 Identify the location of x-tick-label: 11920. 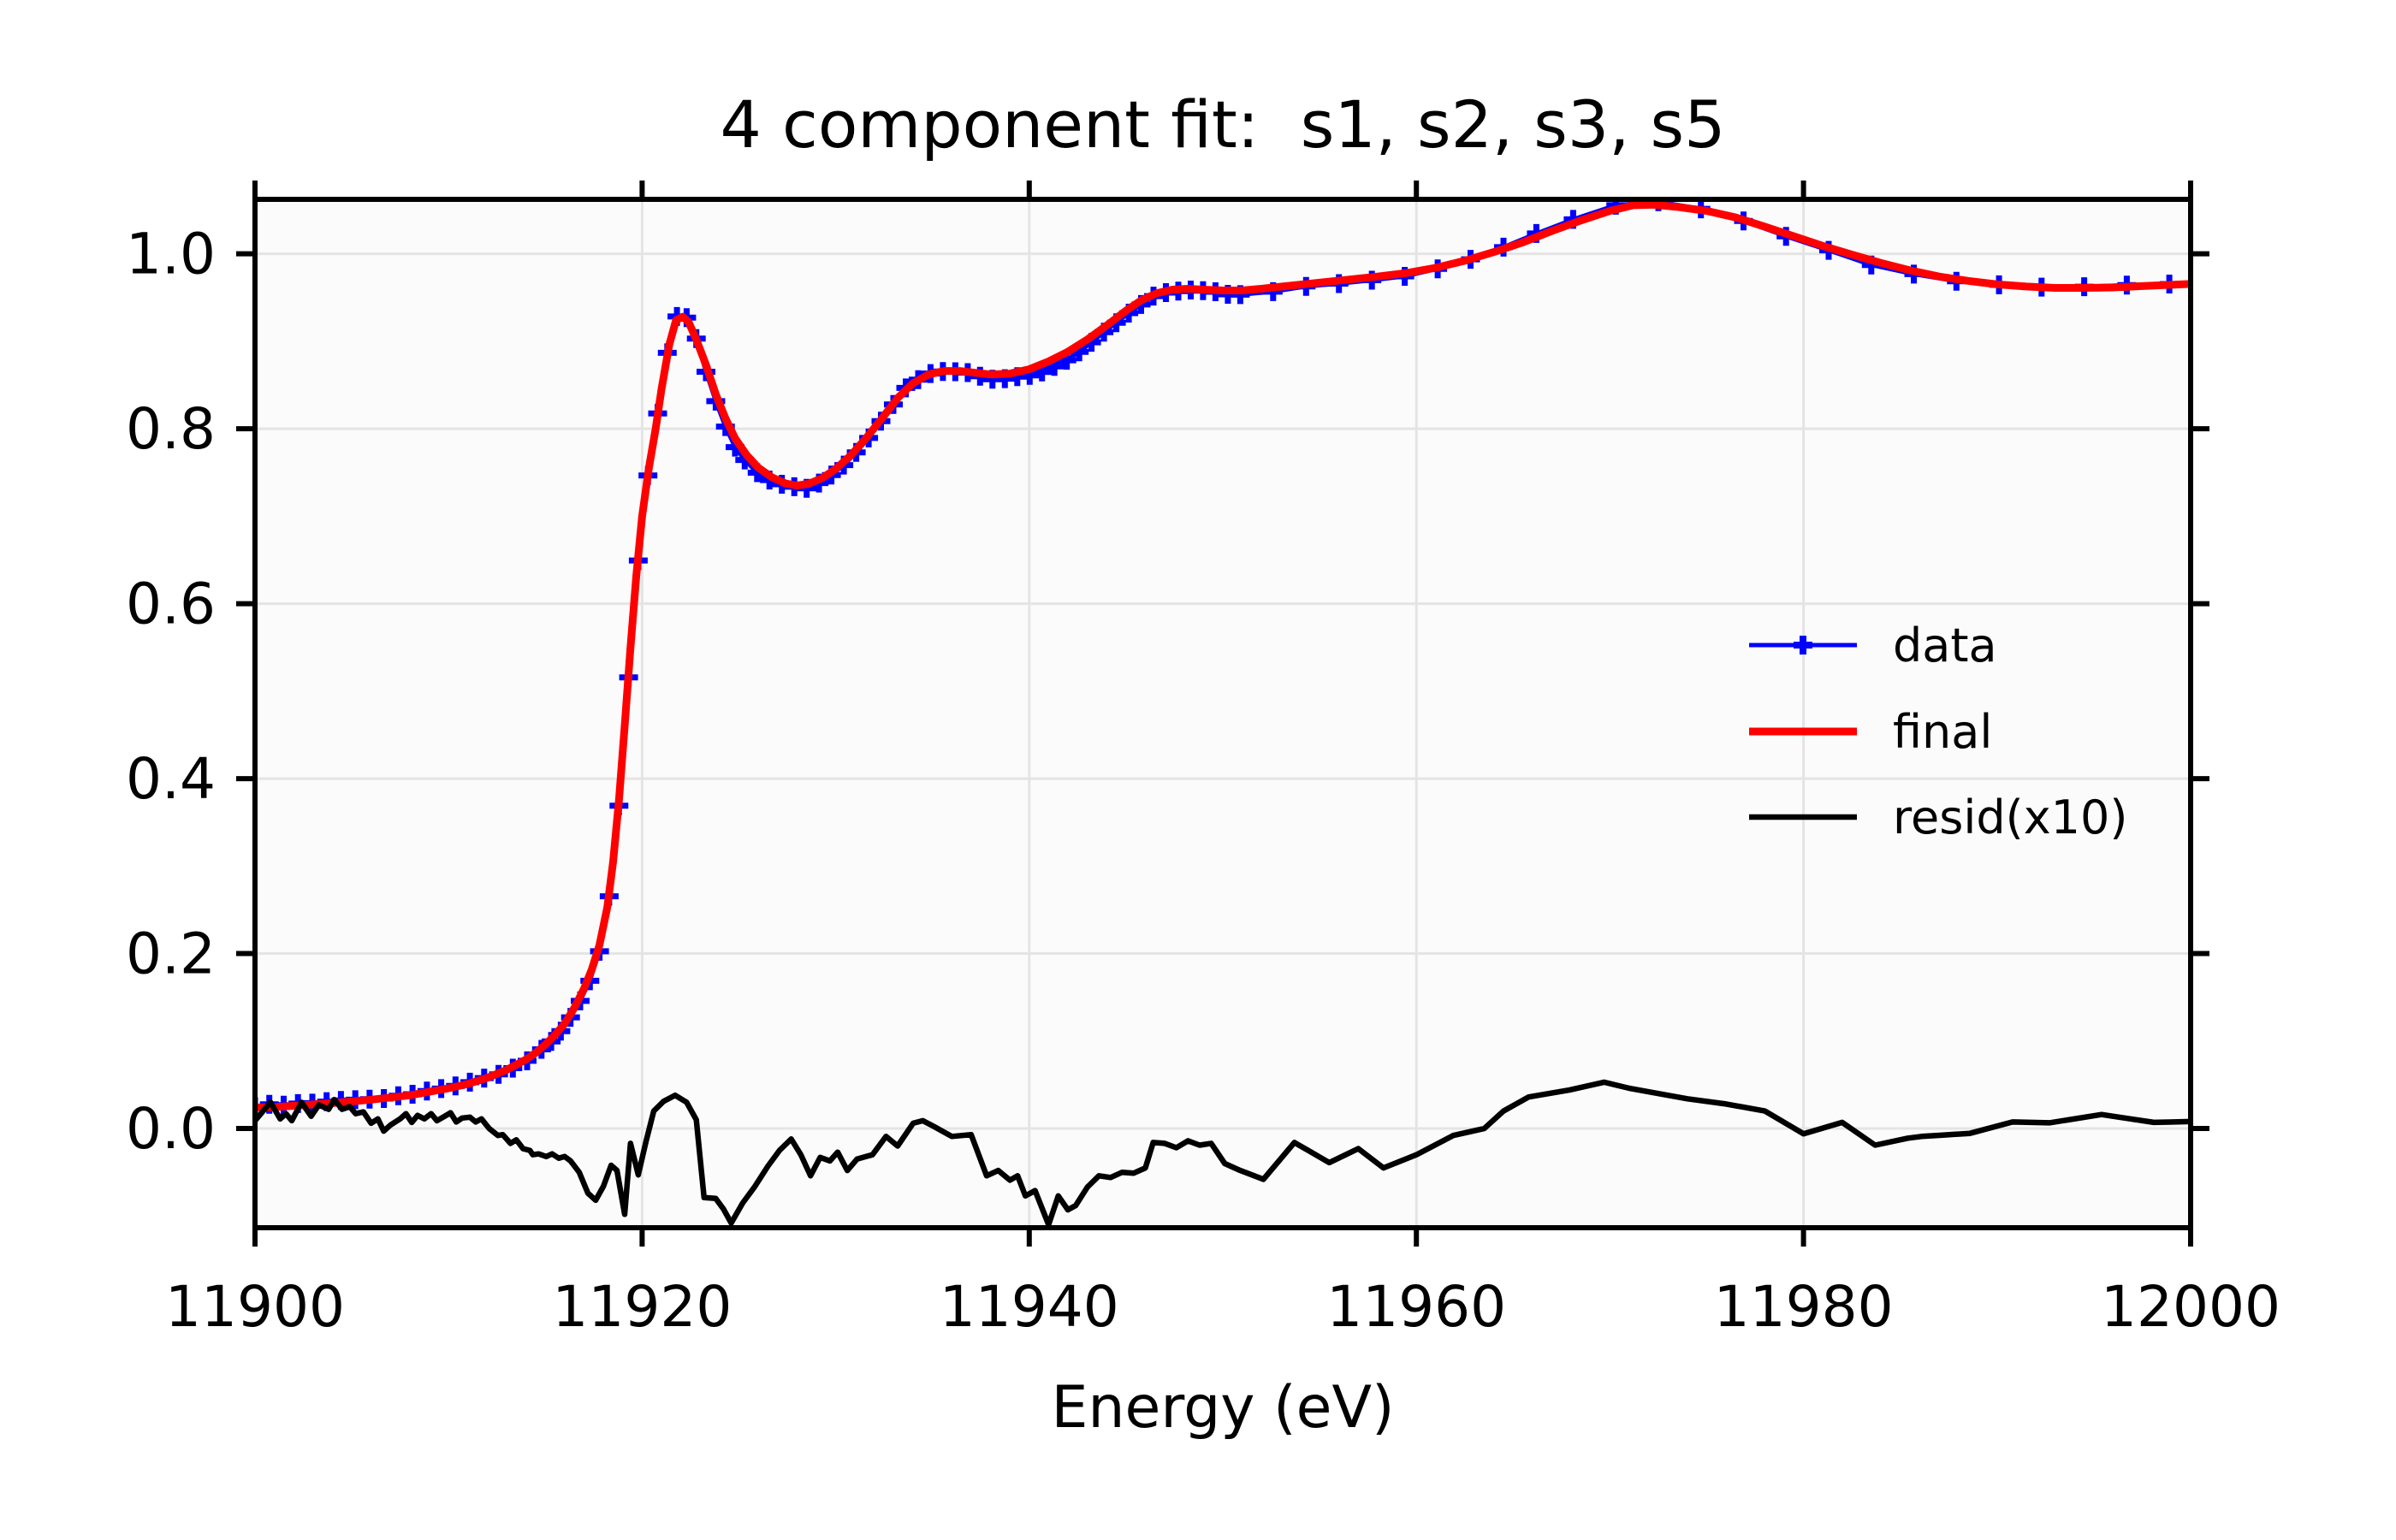
(642, 1307).